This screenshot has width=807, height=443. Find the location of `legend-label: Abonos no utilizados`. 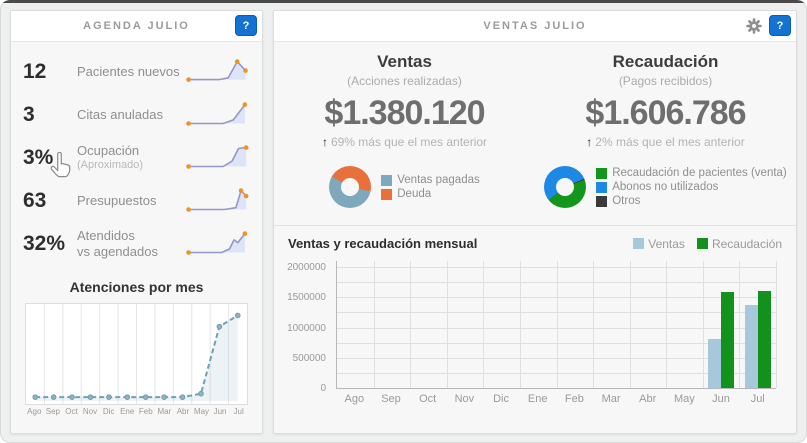

legend-label: Abonos no utilizados is located at coordinates (665, 187).